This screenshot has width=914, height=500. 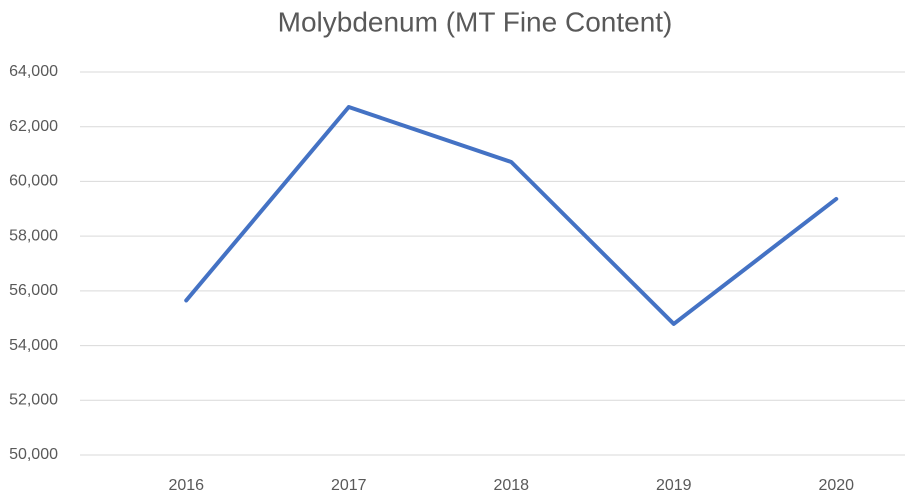 I want to click on x-tick-label: 2017, so click(x=349, y=485).